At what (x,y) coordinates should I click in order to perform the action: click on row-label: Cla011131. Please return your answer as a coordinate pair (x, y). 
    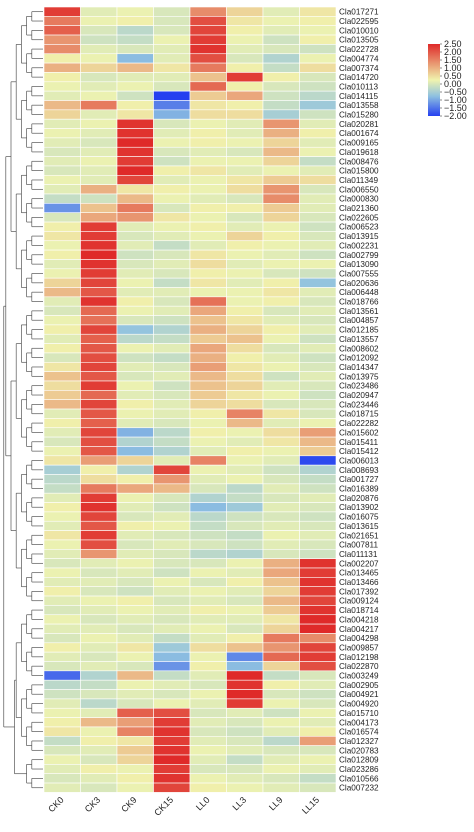
    Looking at the image, I should click on (358, 554).